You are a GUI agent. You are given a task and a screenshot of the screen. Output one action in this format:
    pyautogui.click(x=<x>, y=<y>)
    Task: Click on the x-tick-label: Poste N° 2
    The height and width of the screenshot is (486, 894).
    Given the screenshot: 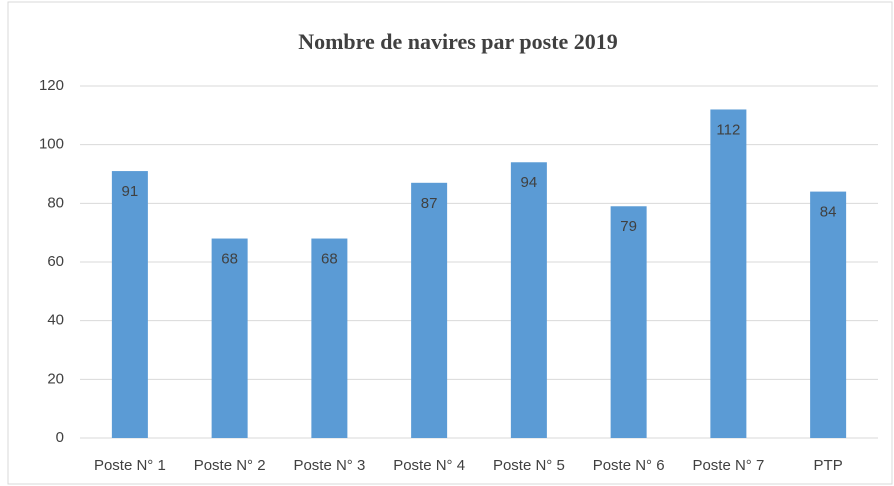 What is the action you would take?
    pyautogui.click(x=230, y=465)
    